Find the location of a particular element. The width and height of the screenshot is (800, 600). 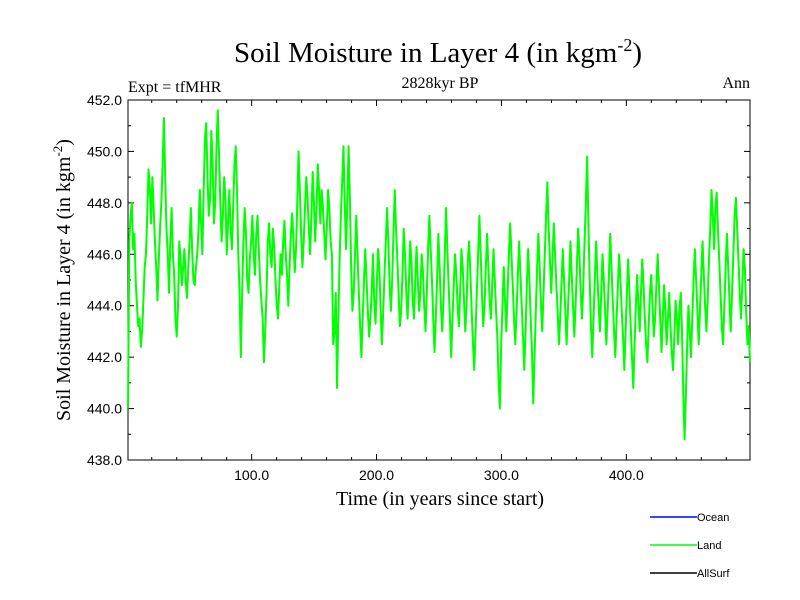

y-tick-label: 452.0 is located at coordinates (104, 100).